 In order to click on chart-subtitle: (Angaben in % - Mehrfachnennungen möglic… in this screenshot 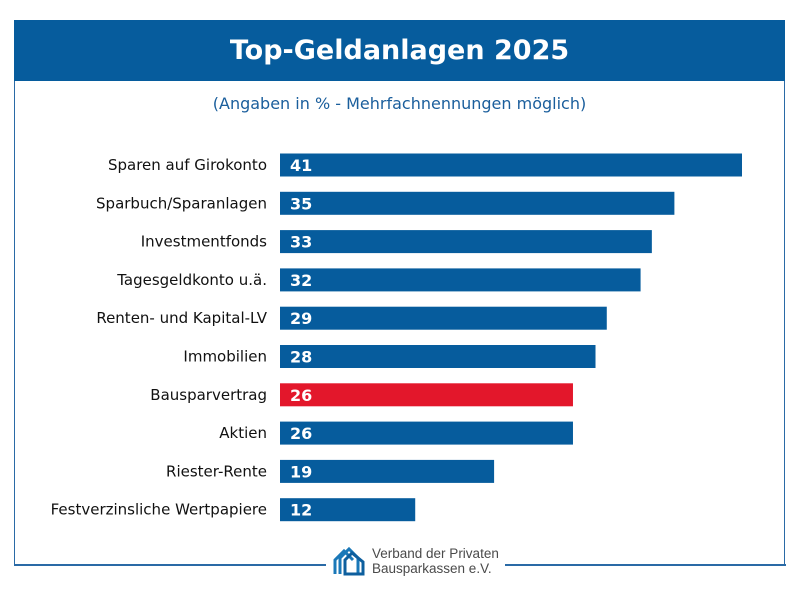, I will do `click(399, 103)`.